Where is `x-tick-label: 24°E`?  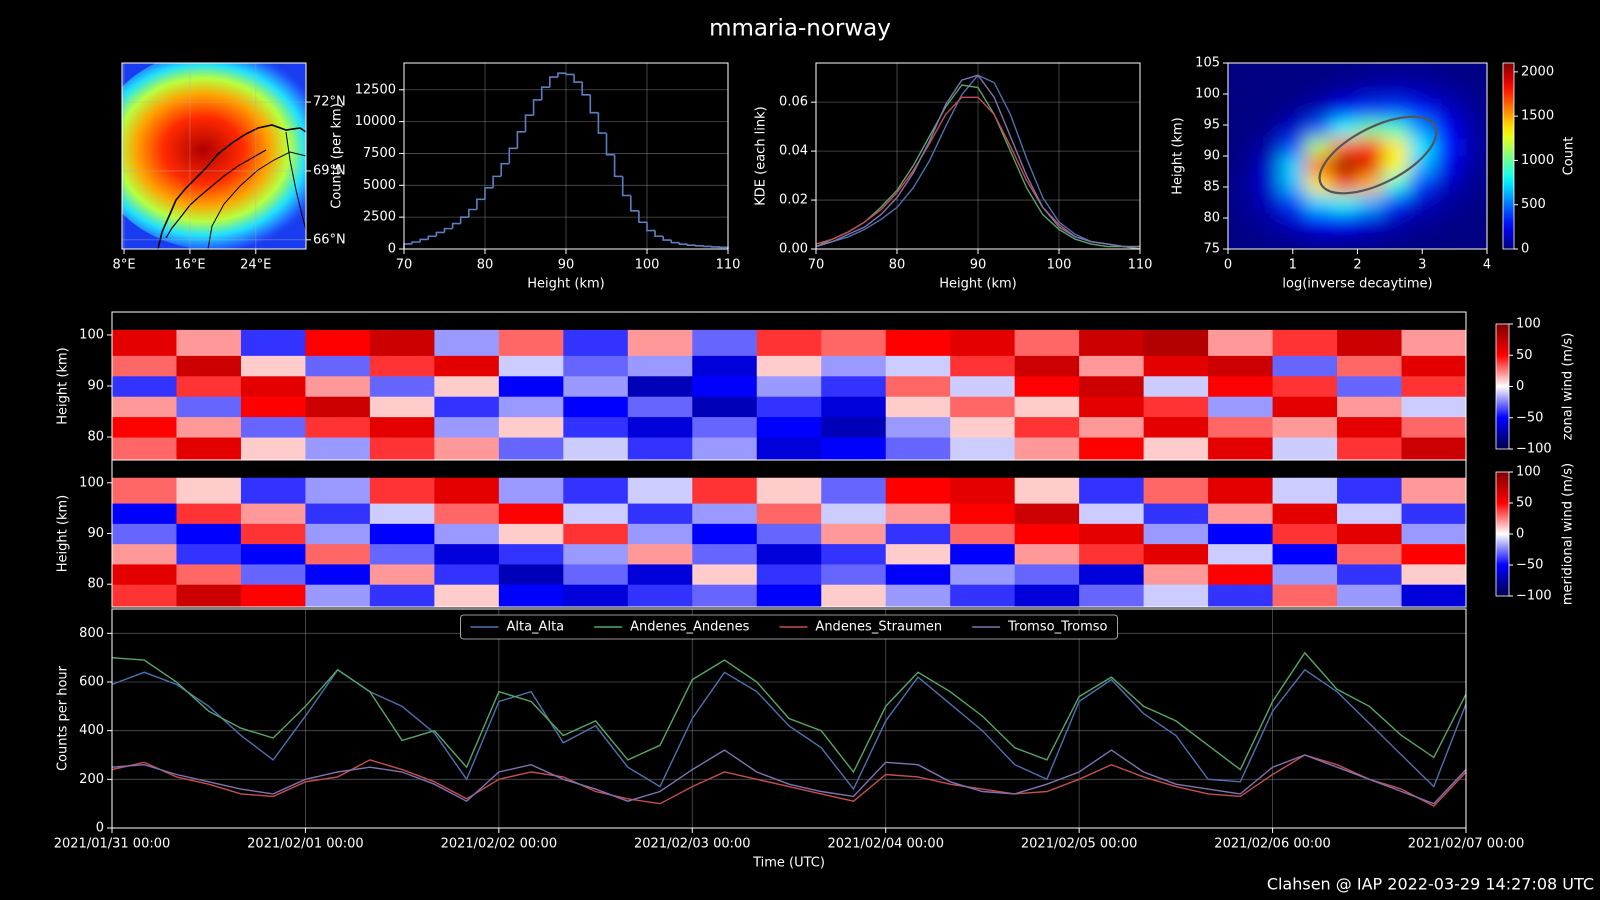
x-tick-label: 24°E is located at coordinates (255, 265).